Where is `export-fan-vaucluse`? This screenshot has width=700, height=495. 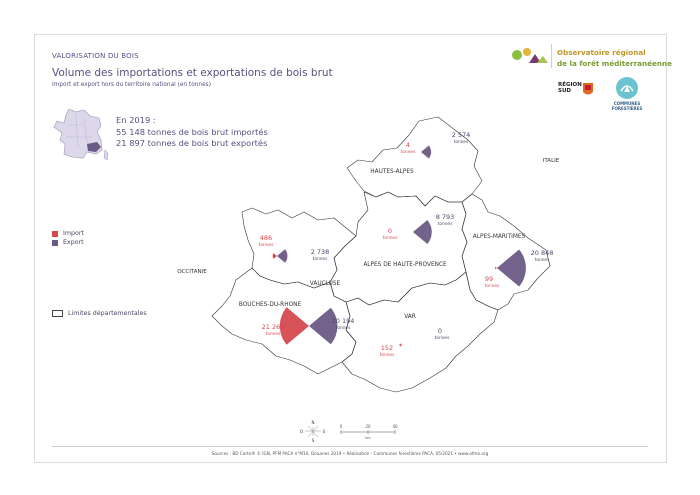
export-fan-vaucluse is located at coordinates (282, 256).